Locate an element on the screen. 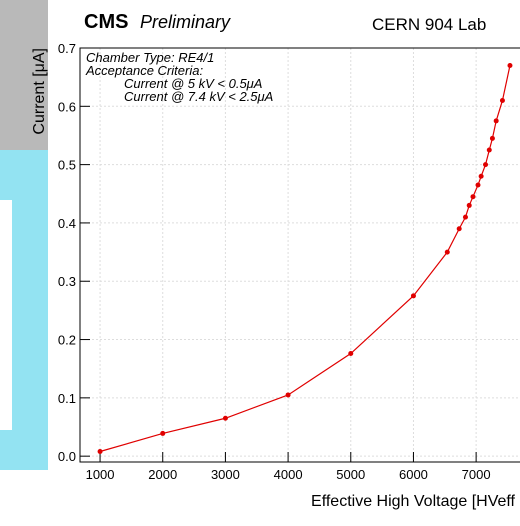 This screenshot has height=526, width=520. y-tick-label: 0.2 is located at coordinates (67, 340).